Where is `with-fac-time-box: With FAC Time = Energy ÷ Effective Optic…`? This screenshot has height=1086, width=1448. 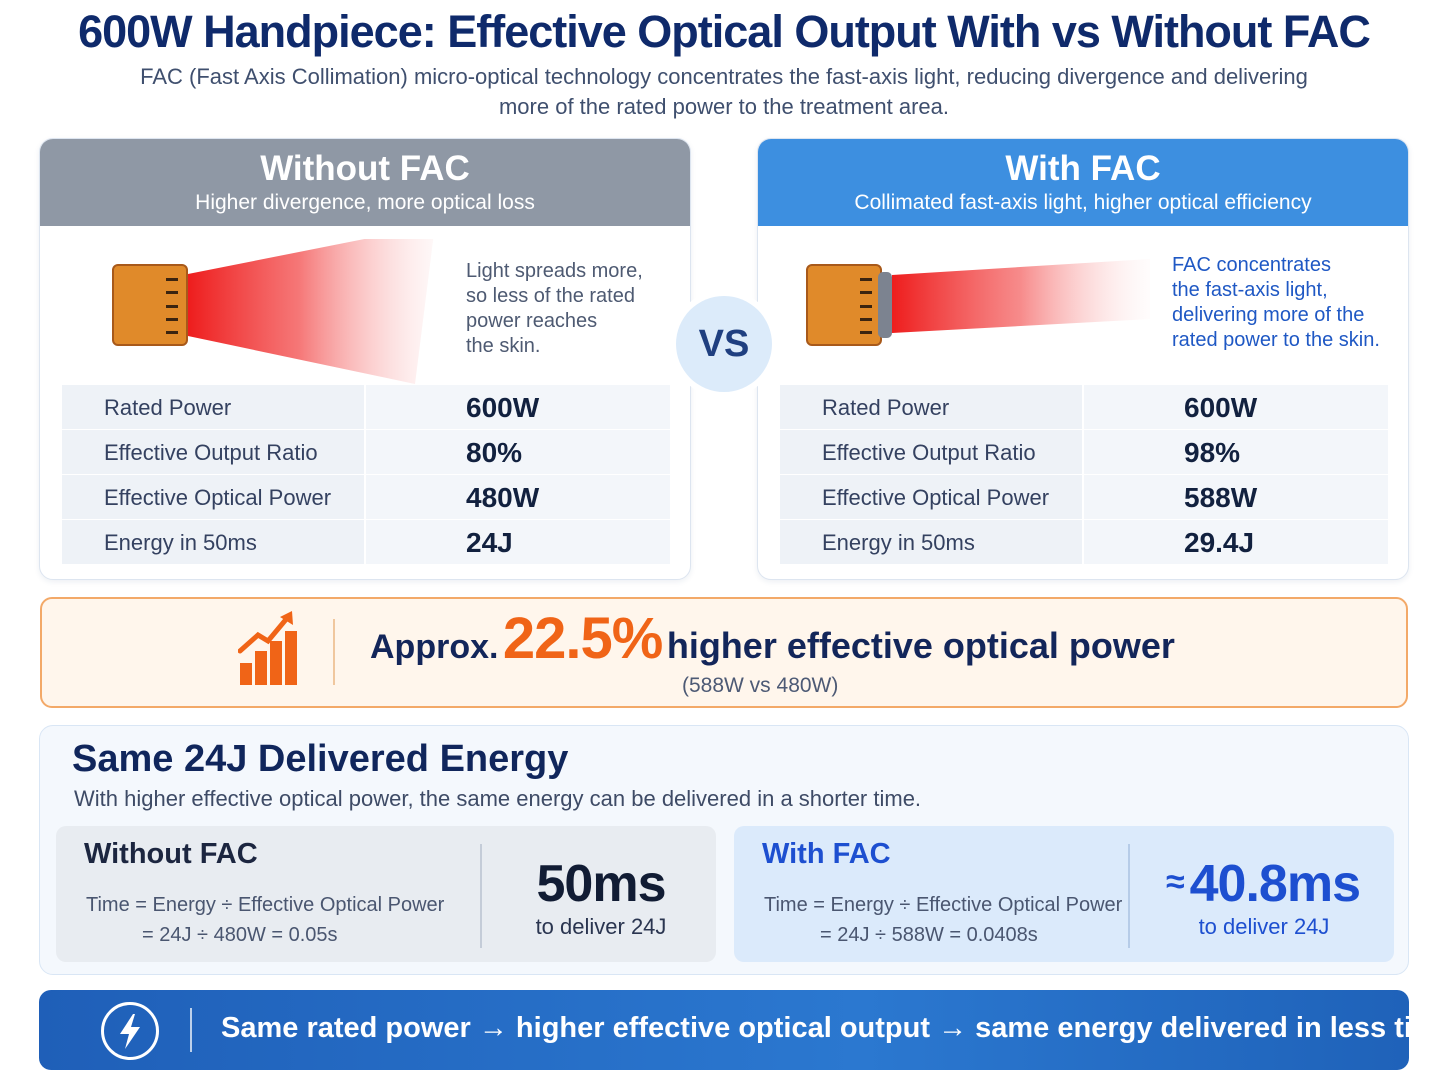 with-fac-time-box: With FAC Time = Energy ÷ Effective Optic… is located at coordinates (1064, 894).